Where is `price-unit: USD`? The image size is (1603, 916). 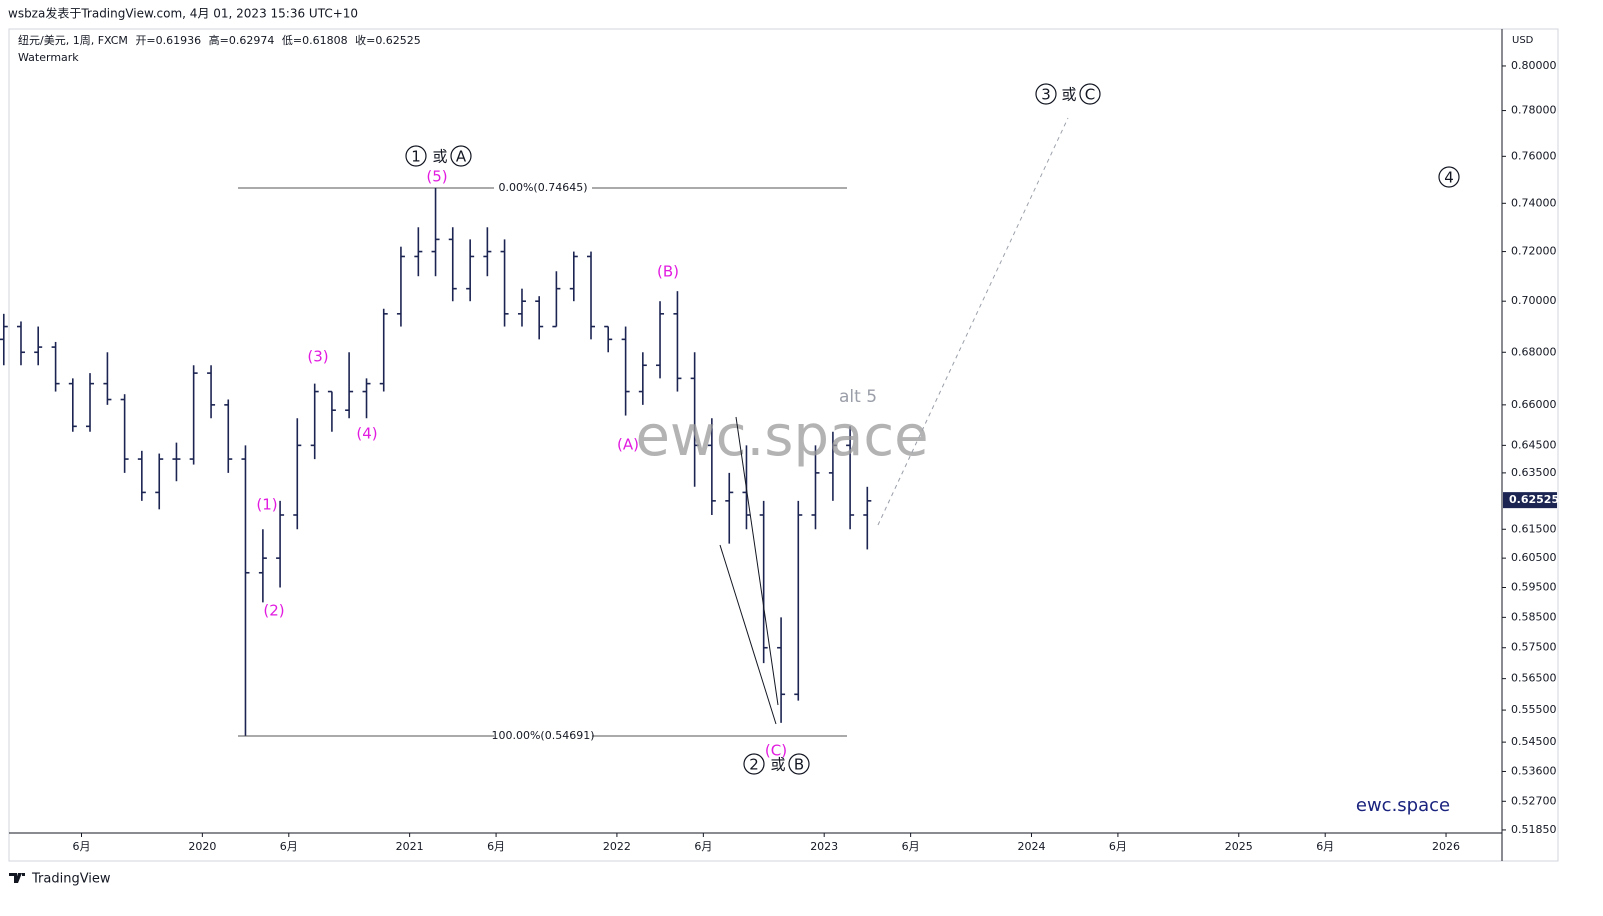 price-unit: USD is located at coordinates (1523, 40).